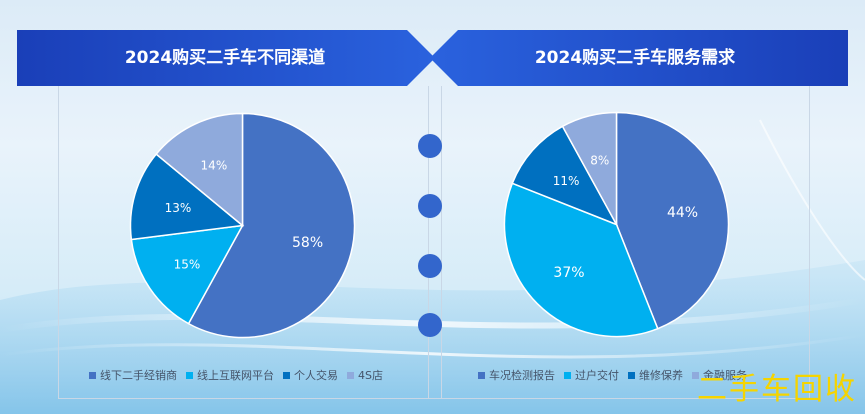 Image resolution: width=865 pixels, height=414 pixels. I want to click on legend-item: 车况检测报告, so click(516, 375).